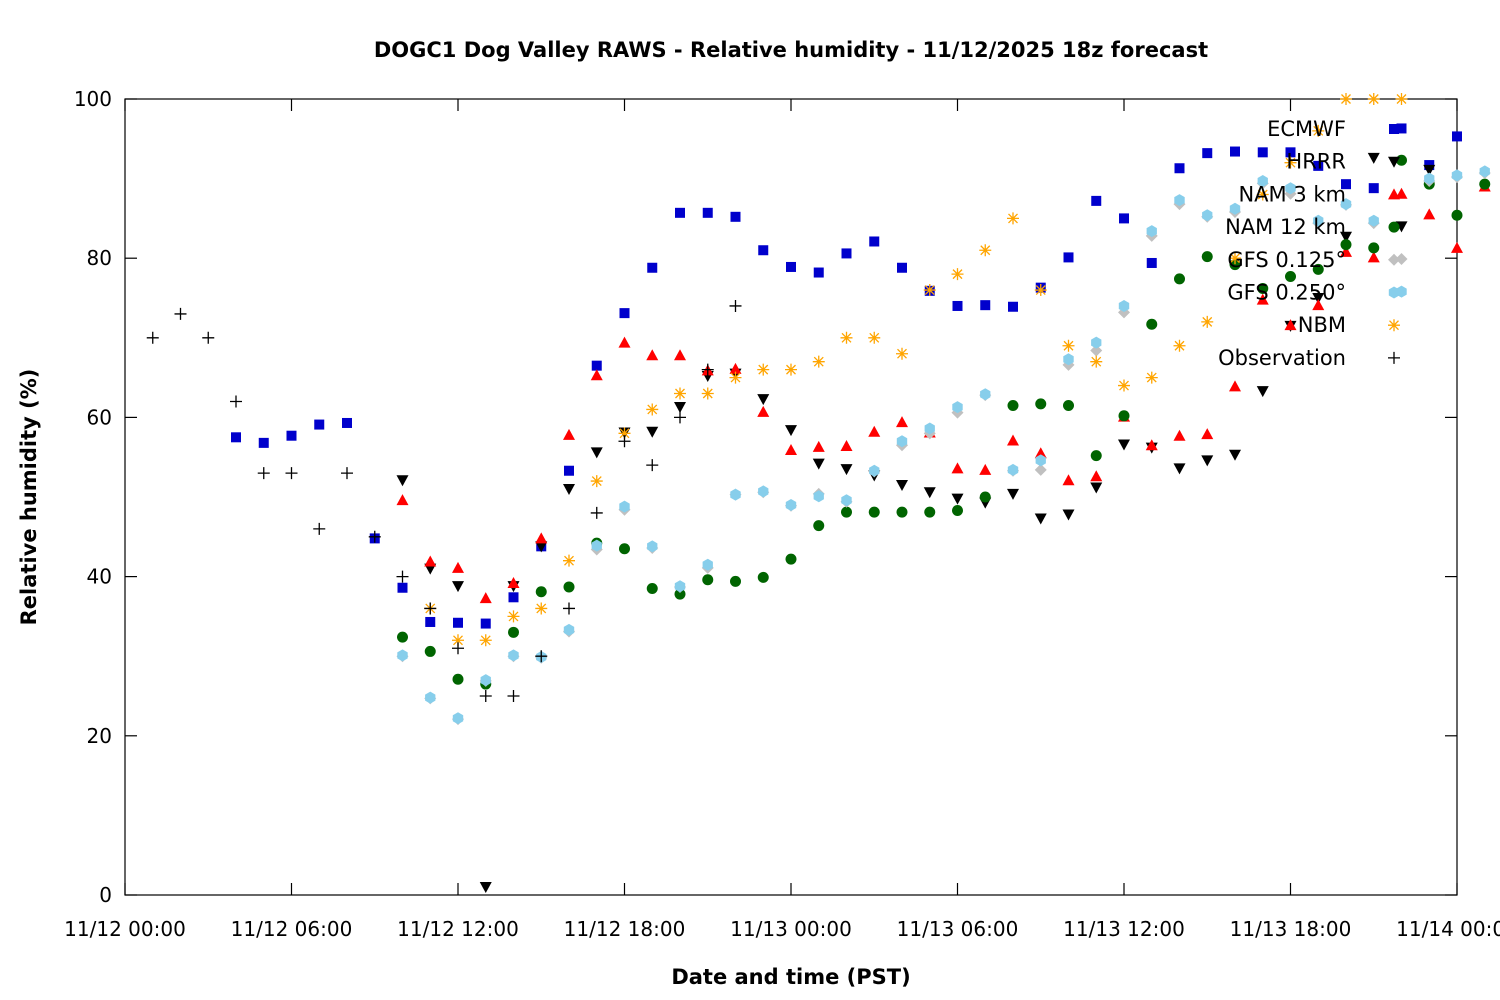 The image size is (1500, 1000). What do you see at coordinates (29, 497) in the screenshot?
I see `y-axis-label: Relative humidity (%)` at bounding box center [29, 497].